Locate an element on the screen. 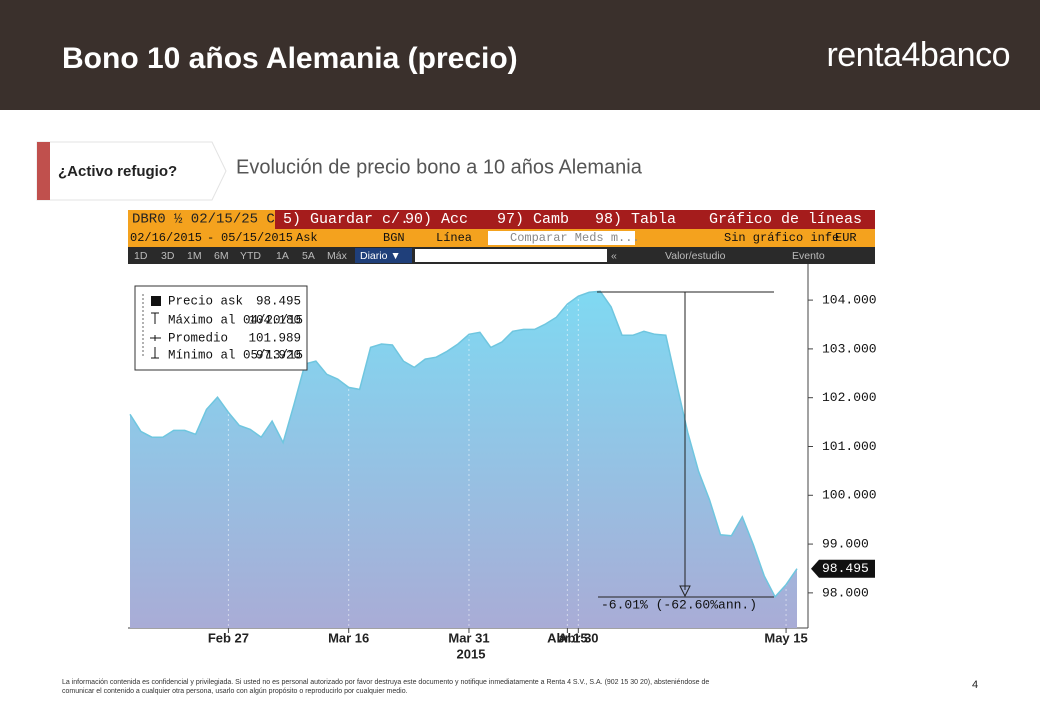 The height and width of the screenshot is (720, 1040). x-tick-label: May 15 is located at coordinates (785, 637).